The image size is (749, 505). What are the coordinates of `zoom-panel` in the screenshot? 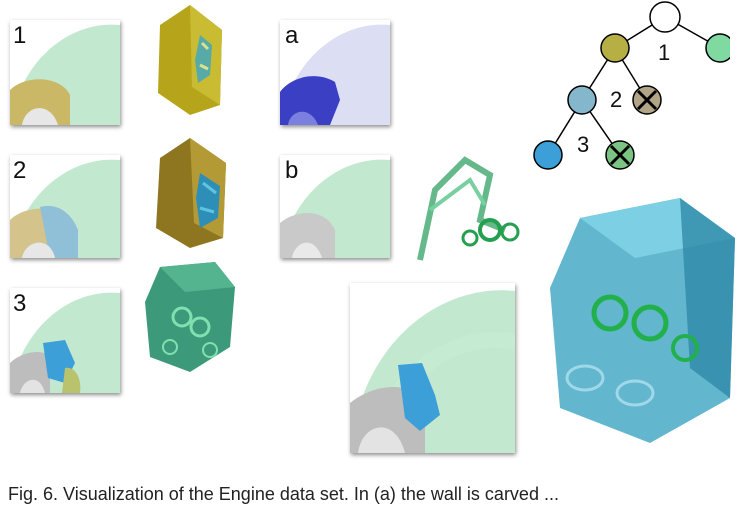 It's located at (432, 368).